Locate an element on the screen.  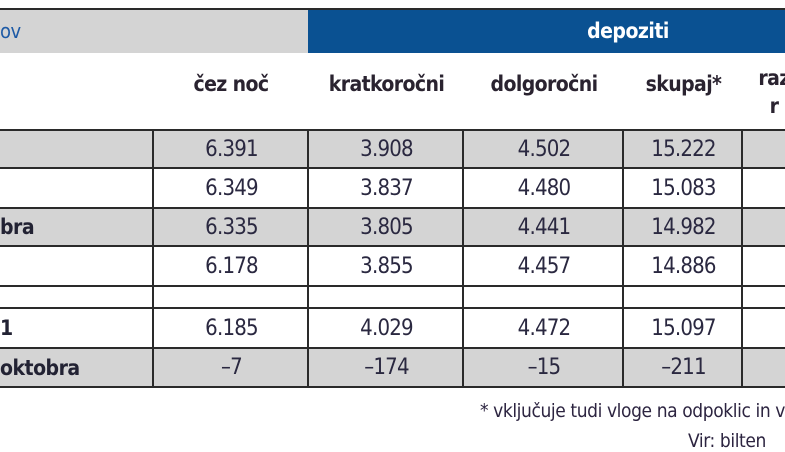
table-row: bra 6.335 3.805 4.441 14.982 is located at coordinates (392, 226).